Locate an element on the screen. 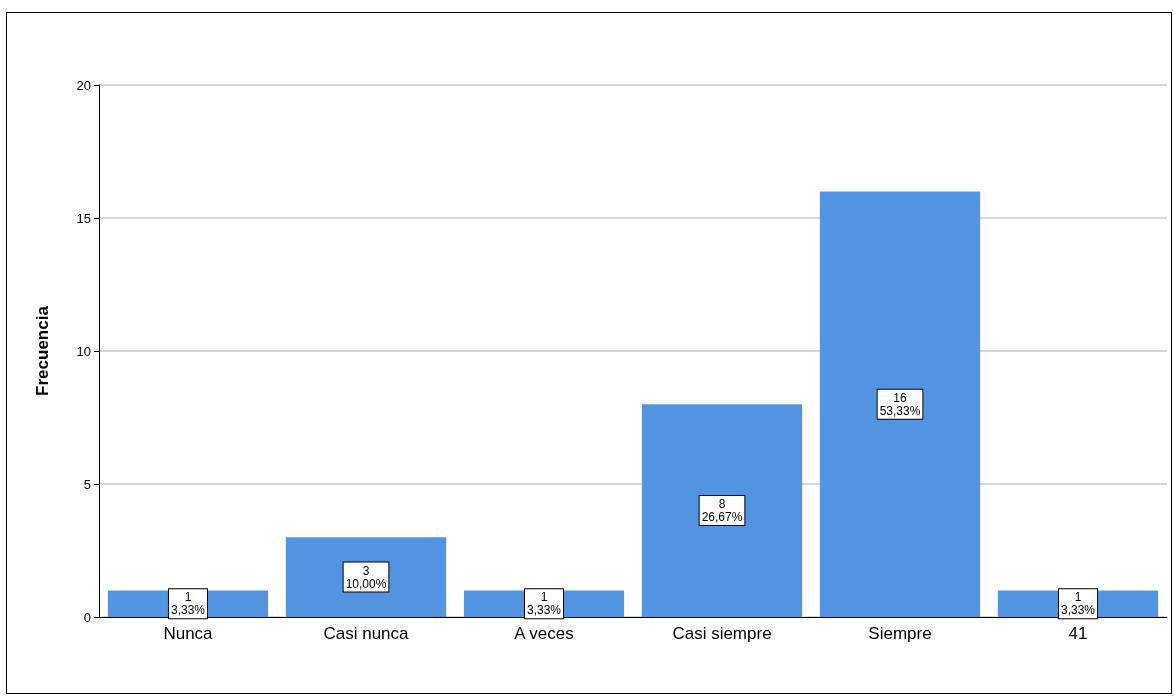  data-label: 8 26,67% is located at coordinates (722, 511).